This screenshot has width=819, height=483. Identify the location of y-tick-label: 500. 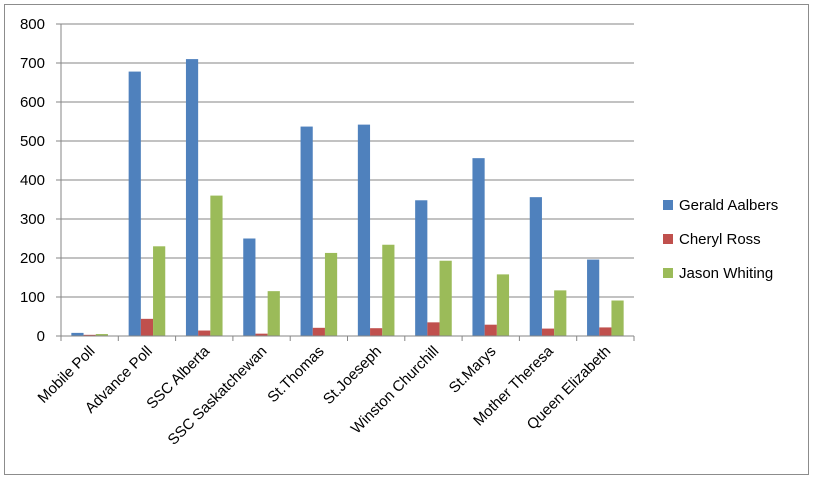
(32, 141).